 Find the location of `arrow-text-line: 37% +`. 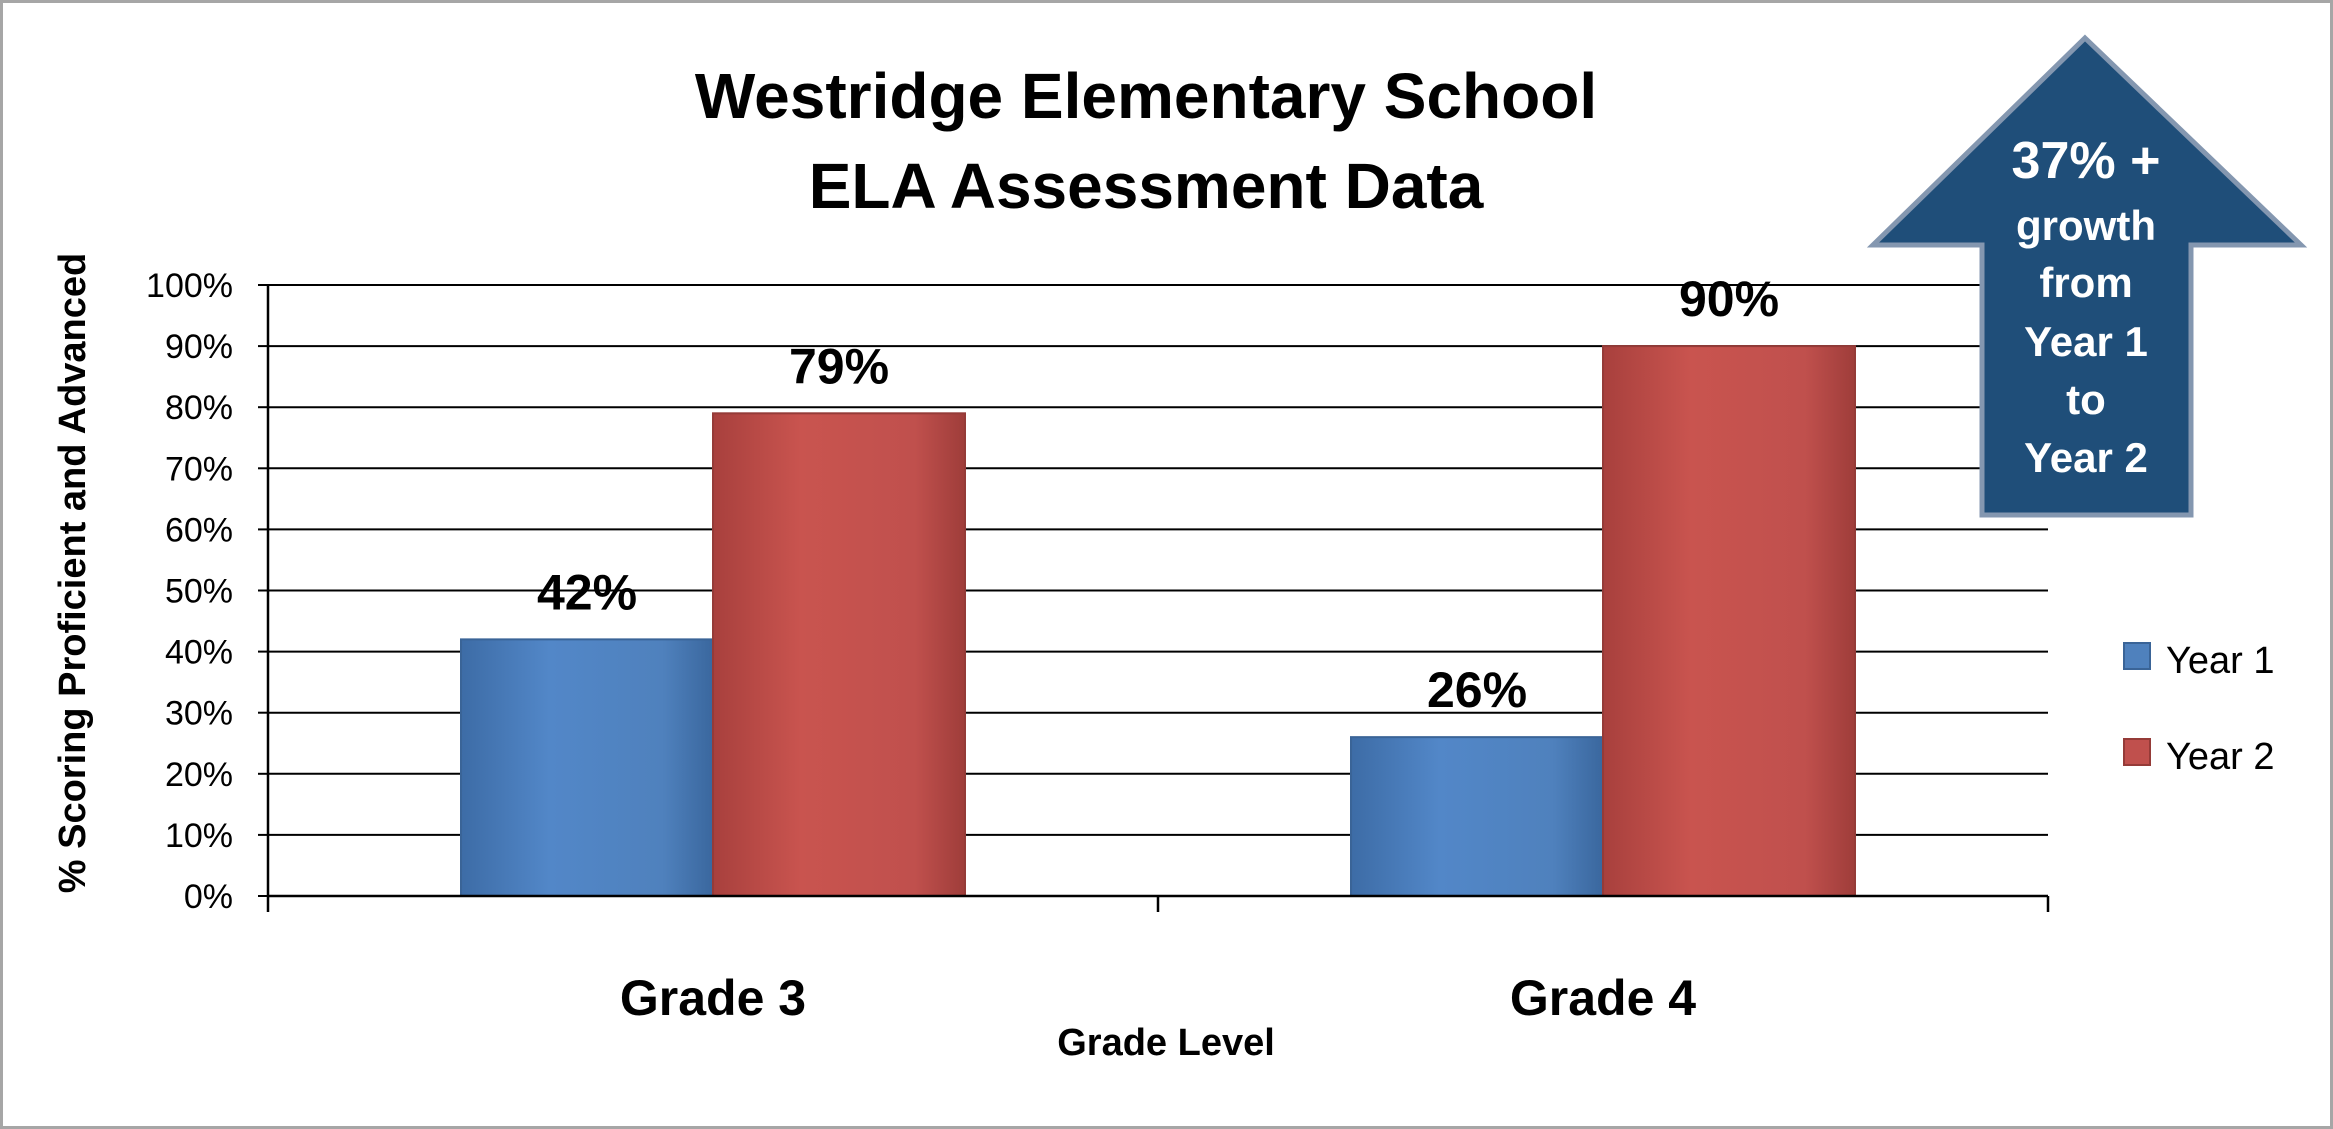

arrow-text-line: 37% + is located at coordinates (2086, 161).